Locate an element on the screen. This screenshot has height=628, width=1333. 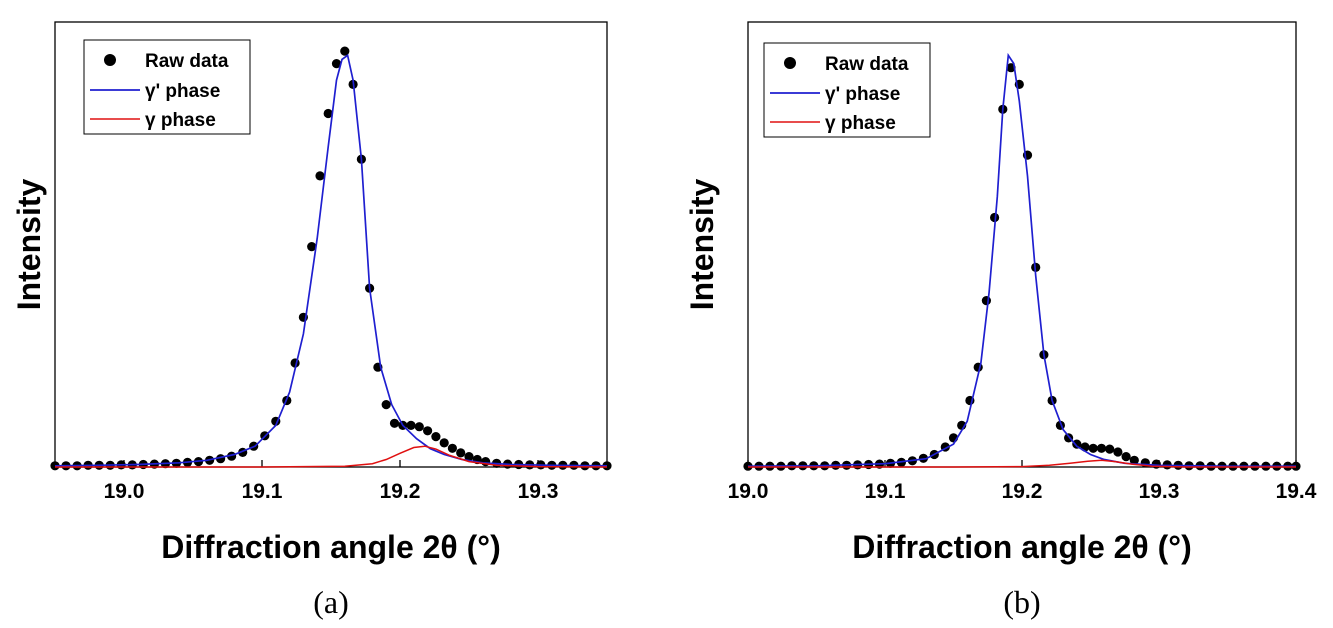
panel-label-b: (b) is located at coordinates (1021, 602).